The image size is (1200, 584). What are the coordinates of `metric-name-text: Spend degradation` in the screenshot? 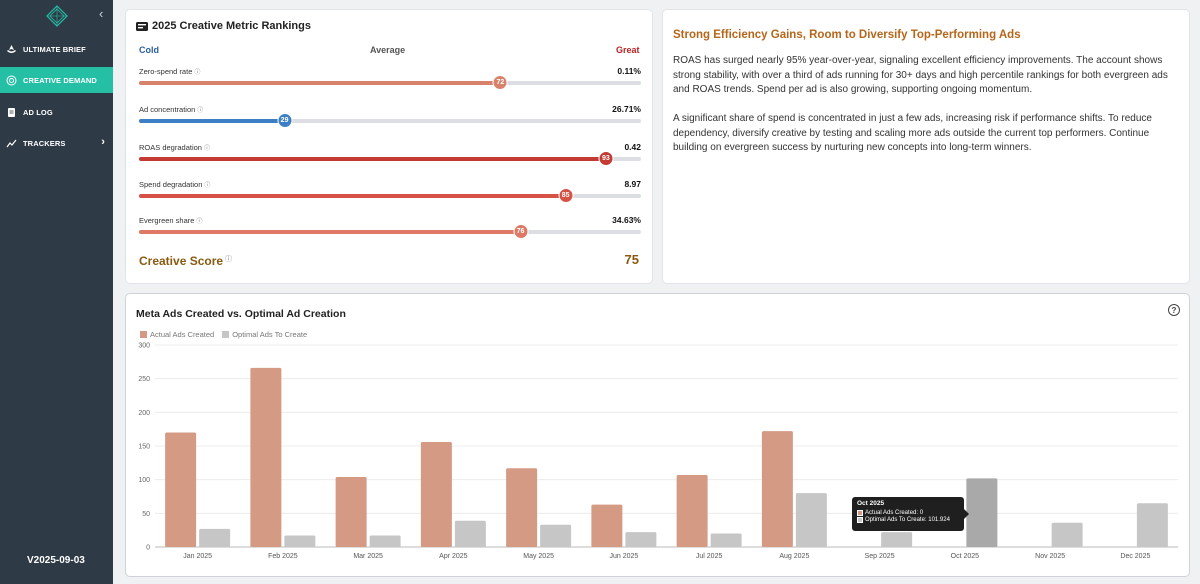 It's located at (171, 184).